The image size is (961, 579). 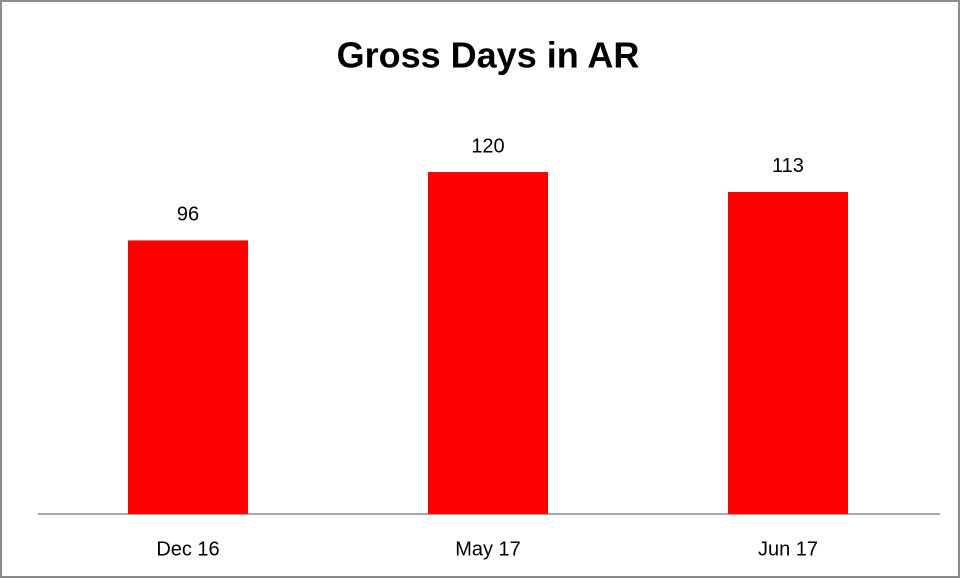 I want to click on x-tick-label: May 17, so click(x=488, y=549).